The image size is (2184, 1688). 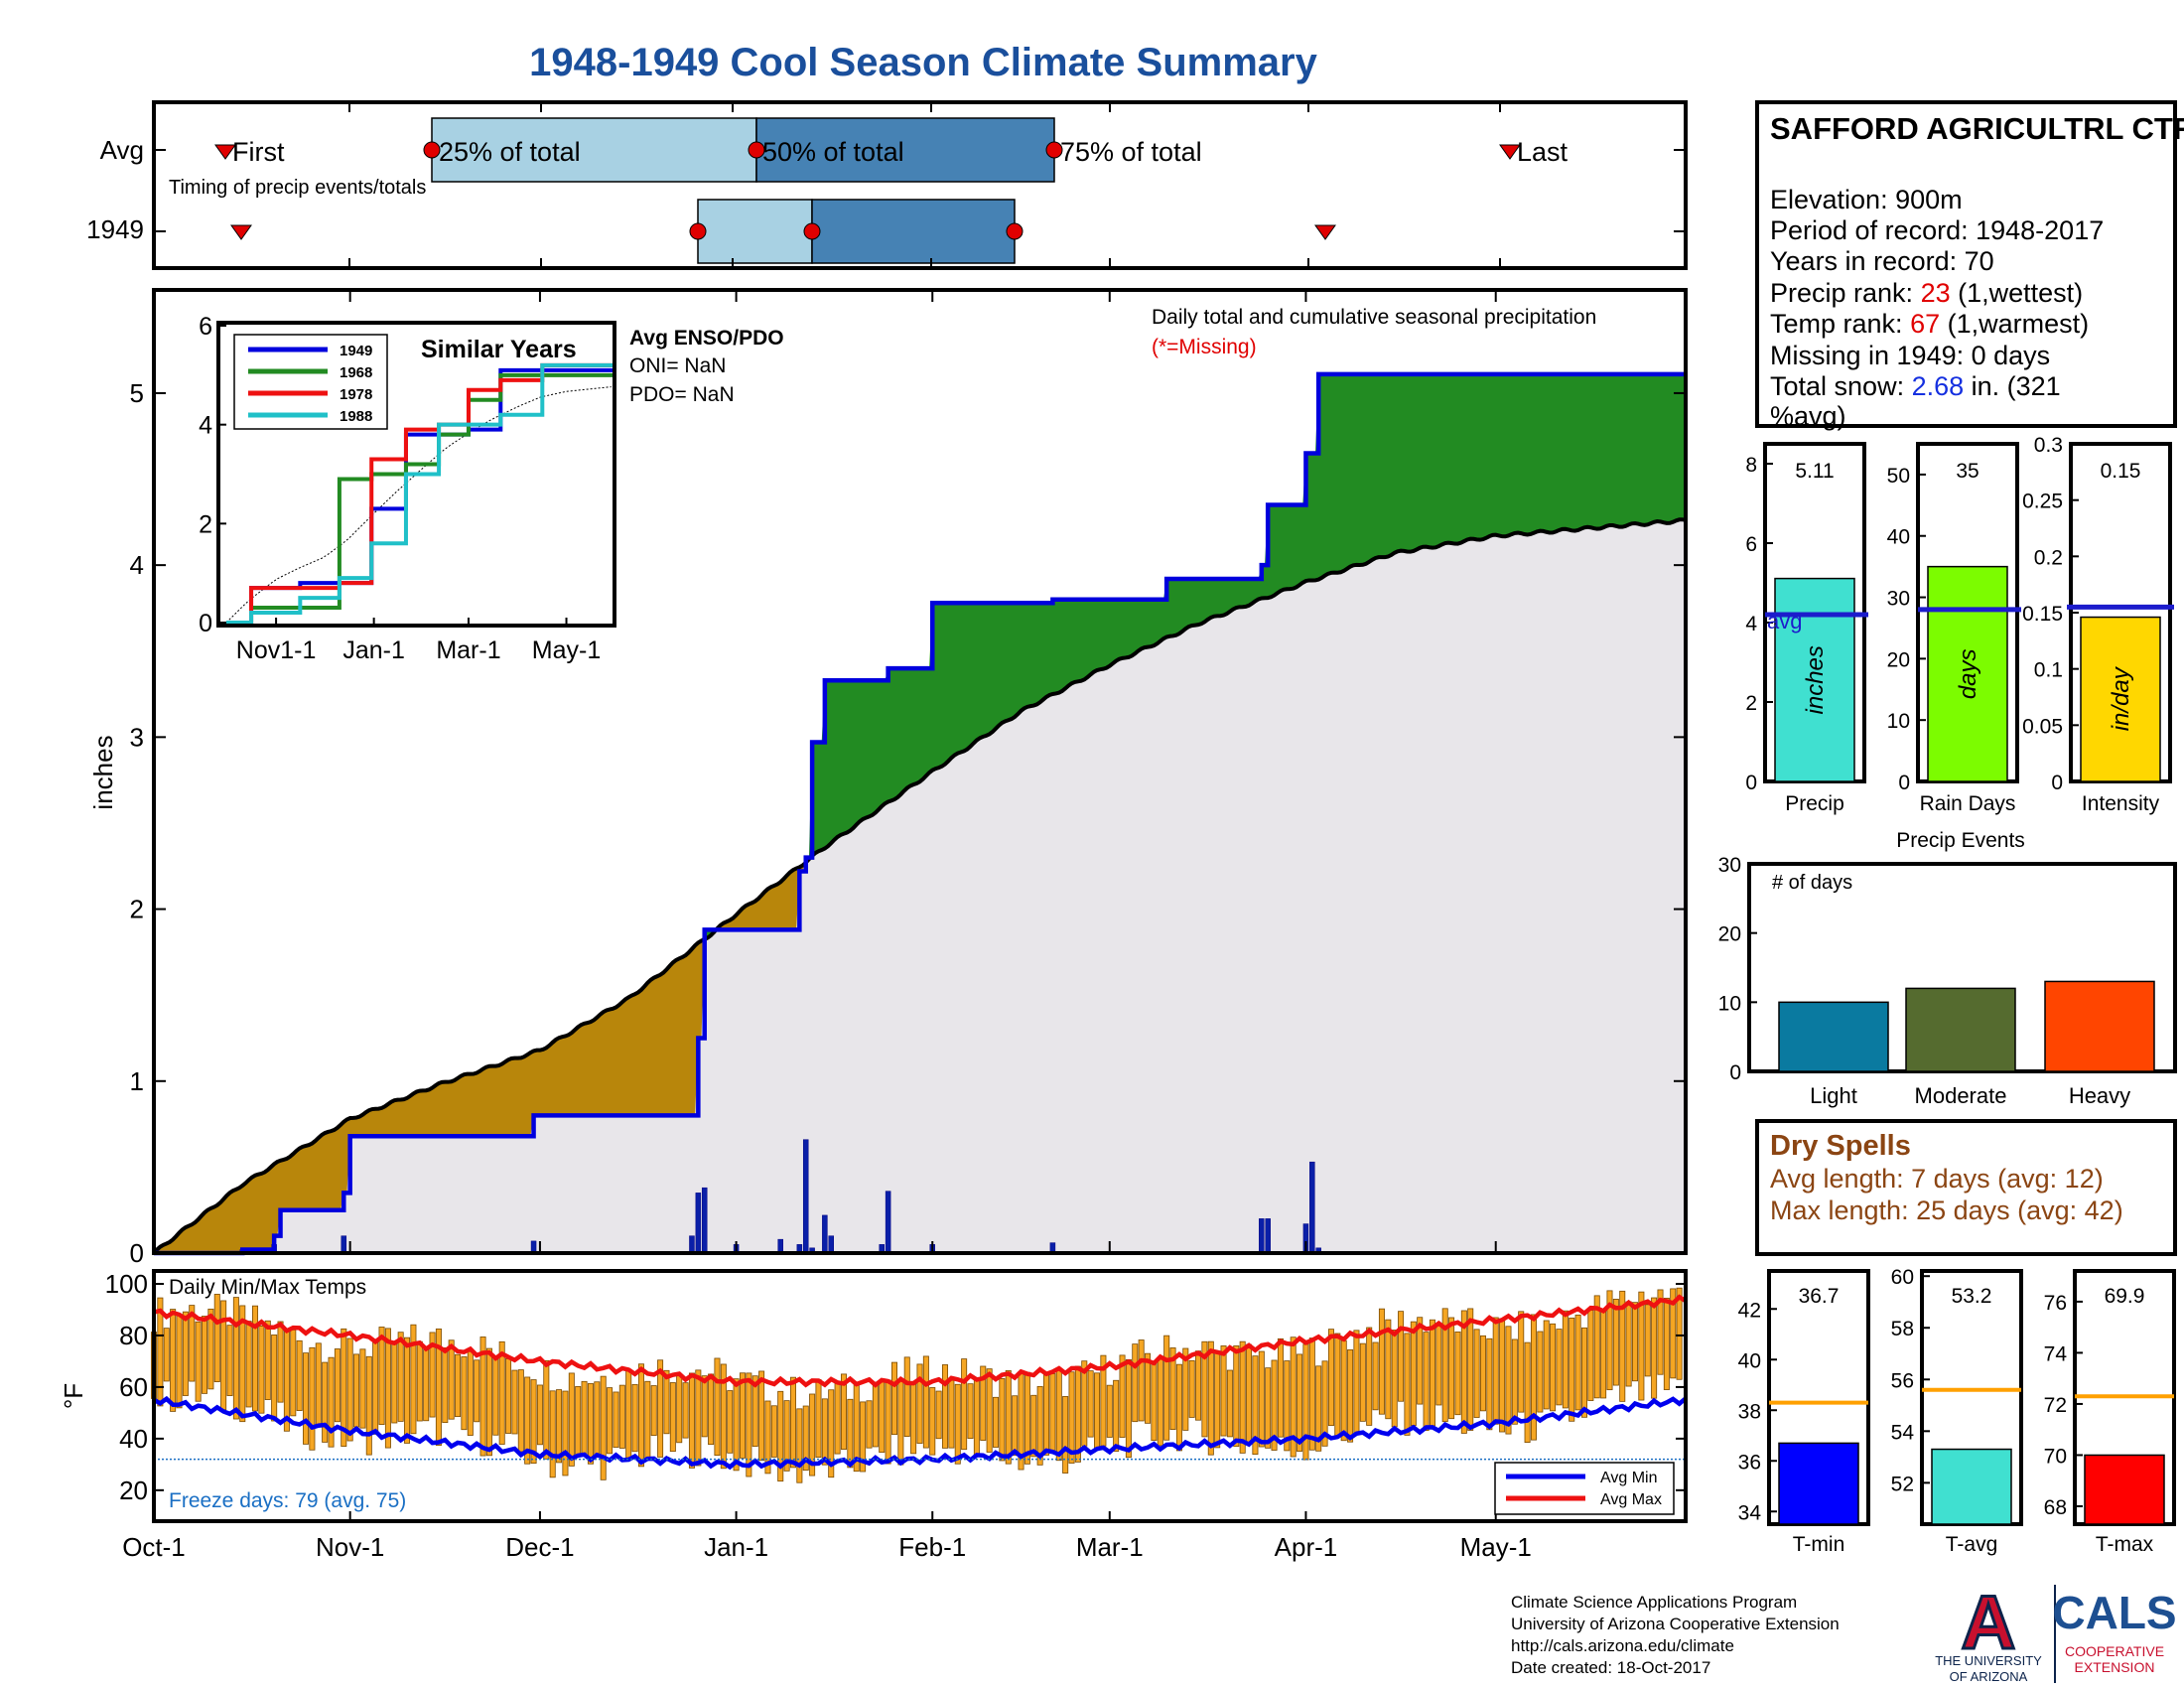 What do you see at coordinates (1936, 981) in the screenshot?
I see `events-bar-layer: Light Moderate Heavy 0 10 20 30` at bounding box center [1936, 981].